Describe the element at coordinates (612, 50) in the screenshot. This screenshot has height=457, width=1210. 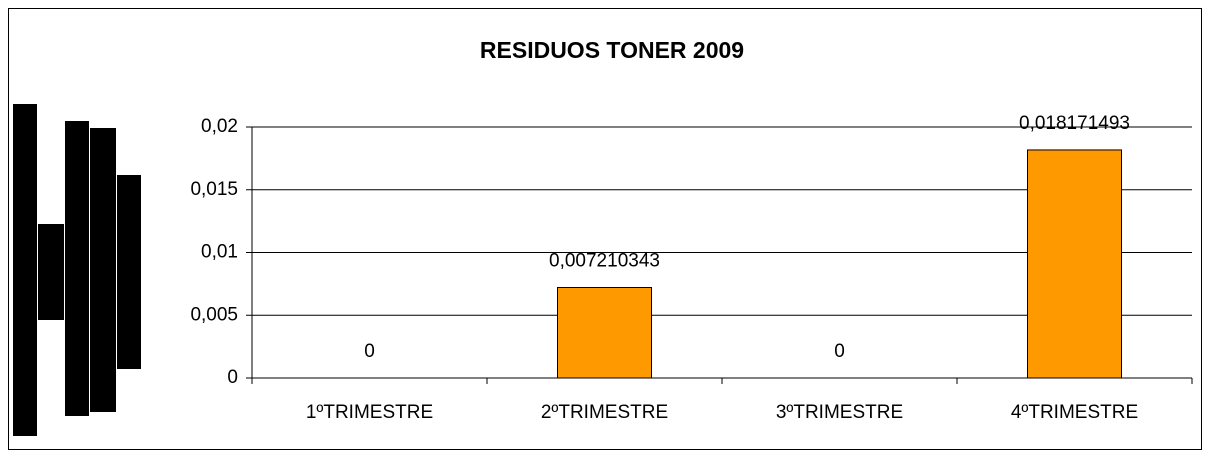
I see `chart-title: RESIDUOS TONER 2009` at that location.